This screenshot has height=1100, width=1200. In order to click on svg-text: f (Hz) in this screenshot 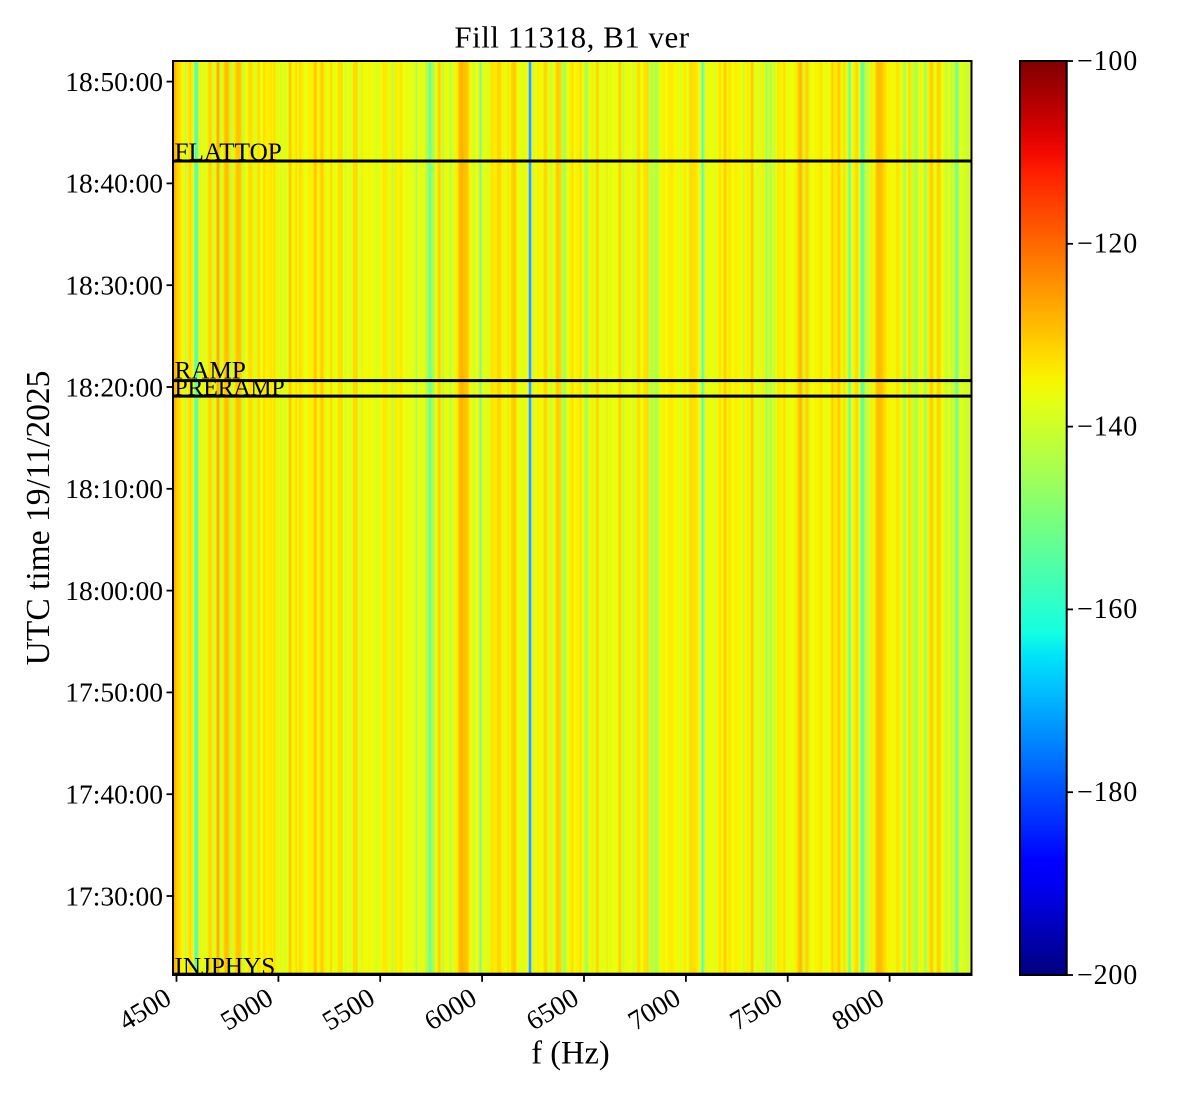, I will do `click(570, 1054)`.